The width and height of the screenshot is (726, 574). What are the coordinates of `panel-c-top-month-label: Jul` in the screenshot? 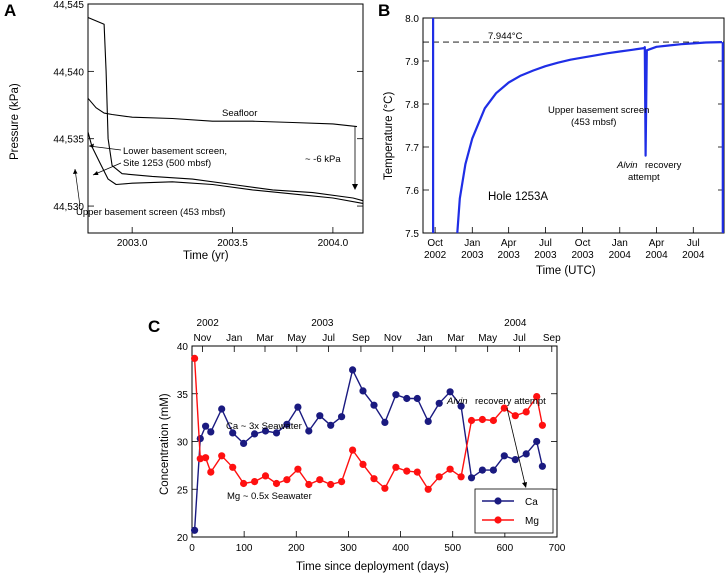 It's located at (328, 338).